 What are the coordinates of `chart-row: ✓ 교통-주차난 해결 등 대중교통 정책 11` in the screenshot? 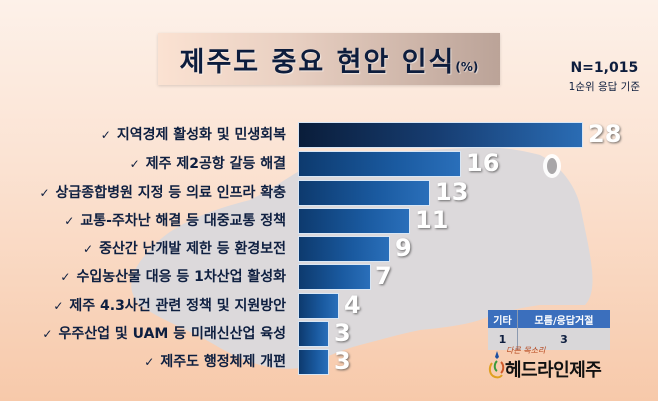 It's located at (329, 220).